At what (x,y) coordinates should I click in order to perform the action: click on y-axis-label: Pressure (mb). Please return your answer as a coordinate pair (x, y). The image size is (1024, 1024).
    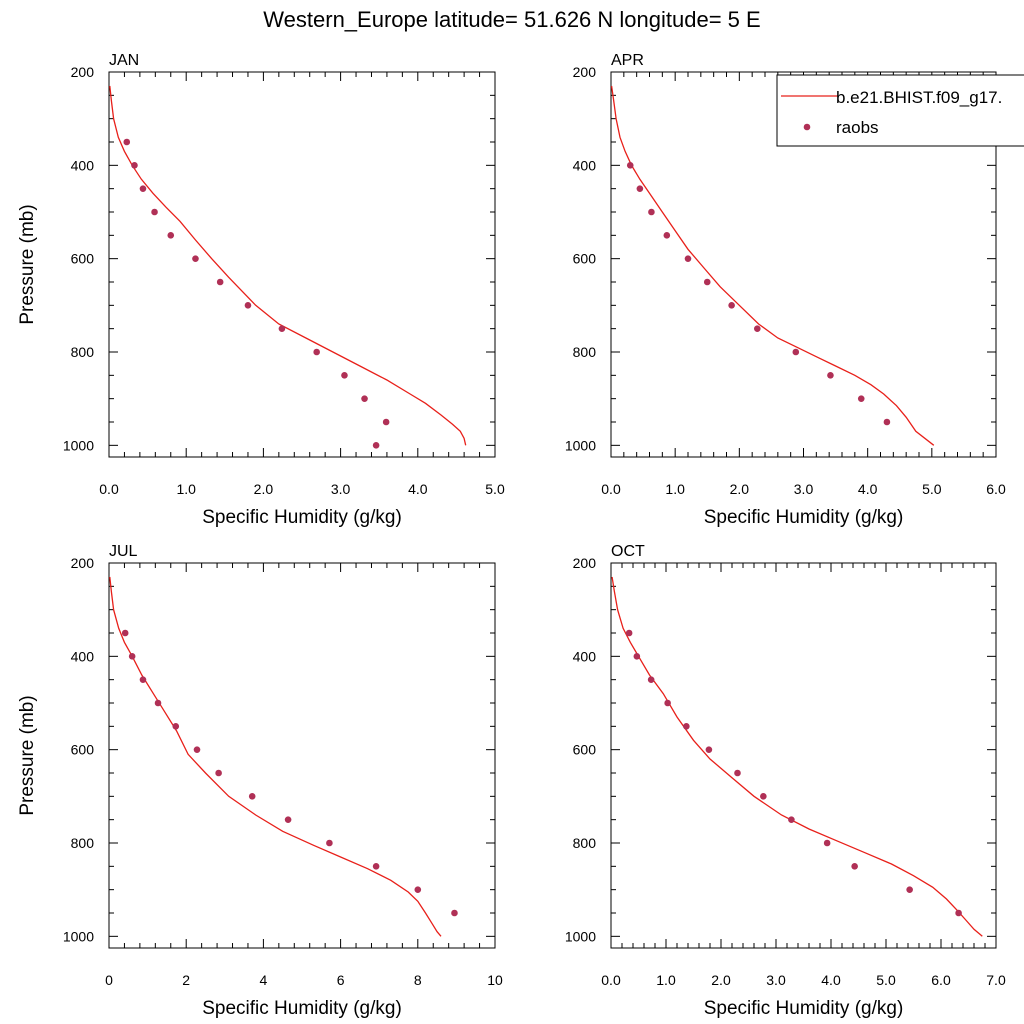
    Looking at the image, I should click on (27, 264).